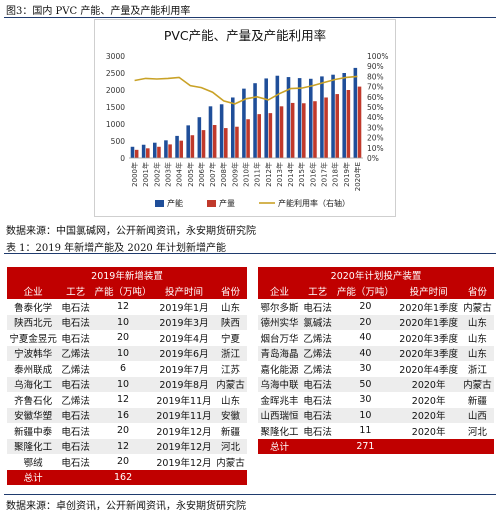 The image size is (500, 515). I want to click on table-cell: 16, so click(123, 415).